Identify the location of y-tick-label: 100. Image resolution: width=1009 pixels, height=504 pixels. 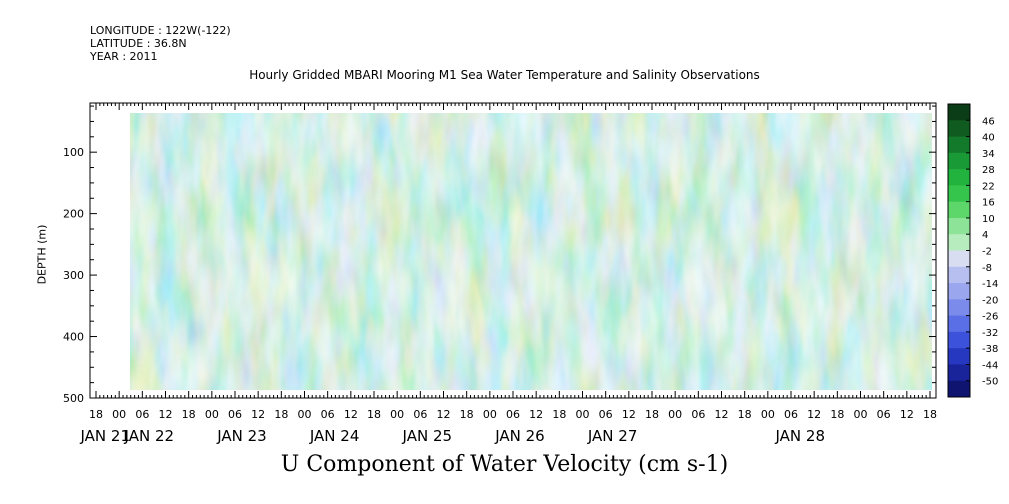
(73, 152).